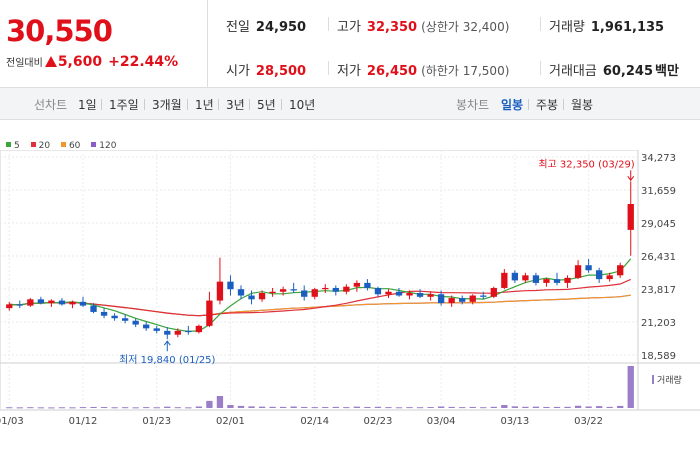 This screenshot has width=700, height=450. I want to click on stat-label: 거래량, so click(567, 27).